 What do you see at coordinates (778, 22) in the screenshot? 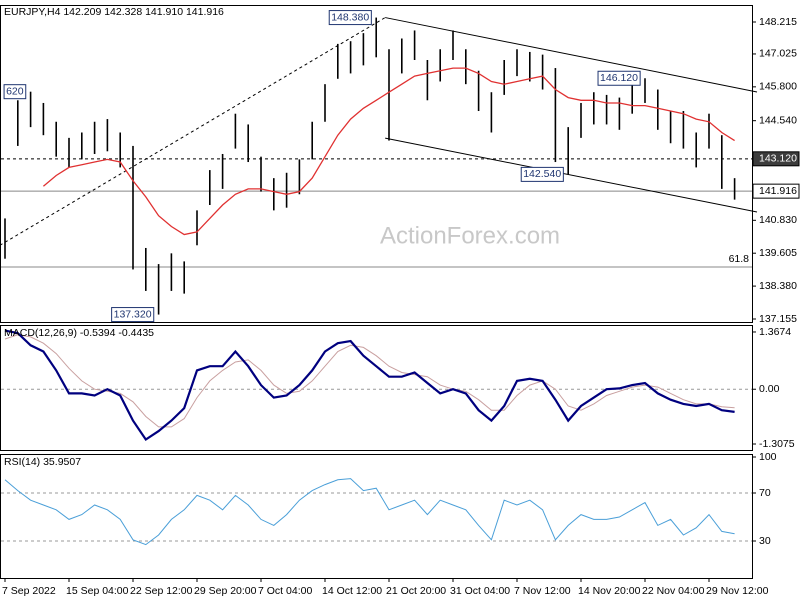
I see `y-tick-label: 148.215` at bounding box center [778, 22].